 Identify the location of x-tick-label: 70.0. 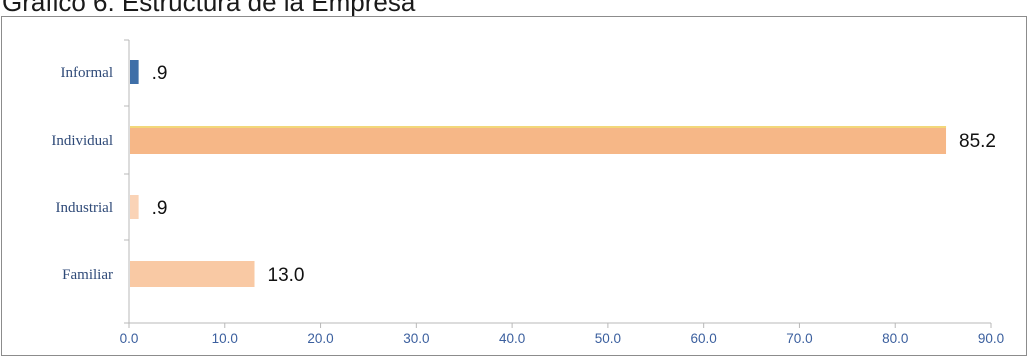
(799, 338).